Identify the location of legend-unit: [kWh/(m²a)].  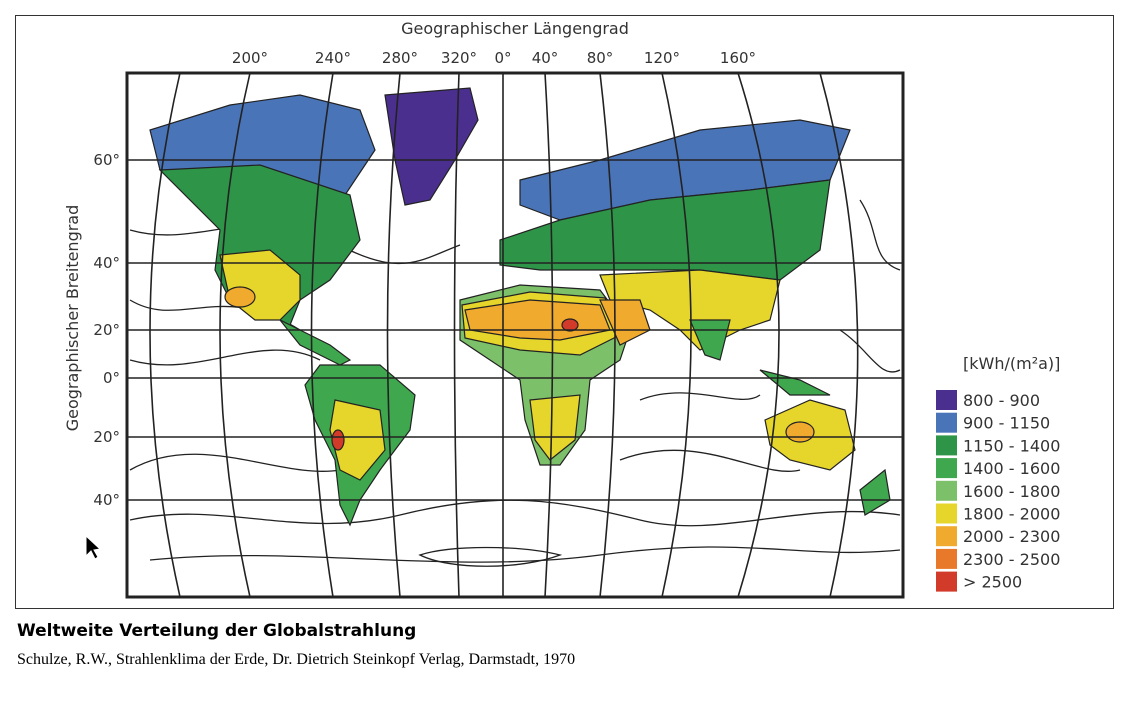
(1011, 363).